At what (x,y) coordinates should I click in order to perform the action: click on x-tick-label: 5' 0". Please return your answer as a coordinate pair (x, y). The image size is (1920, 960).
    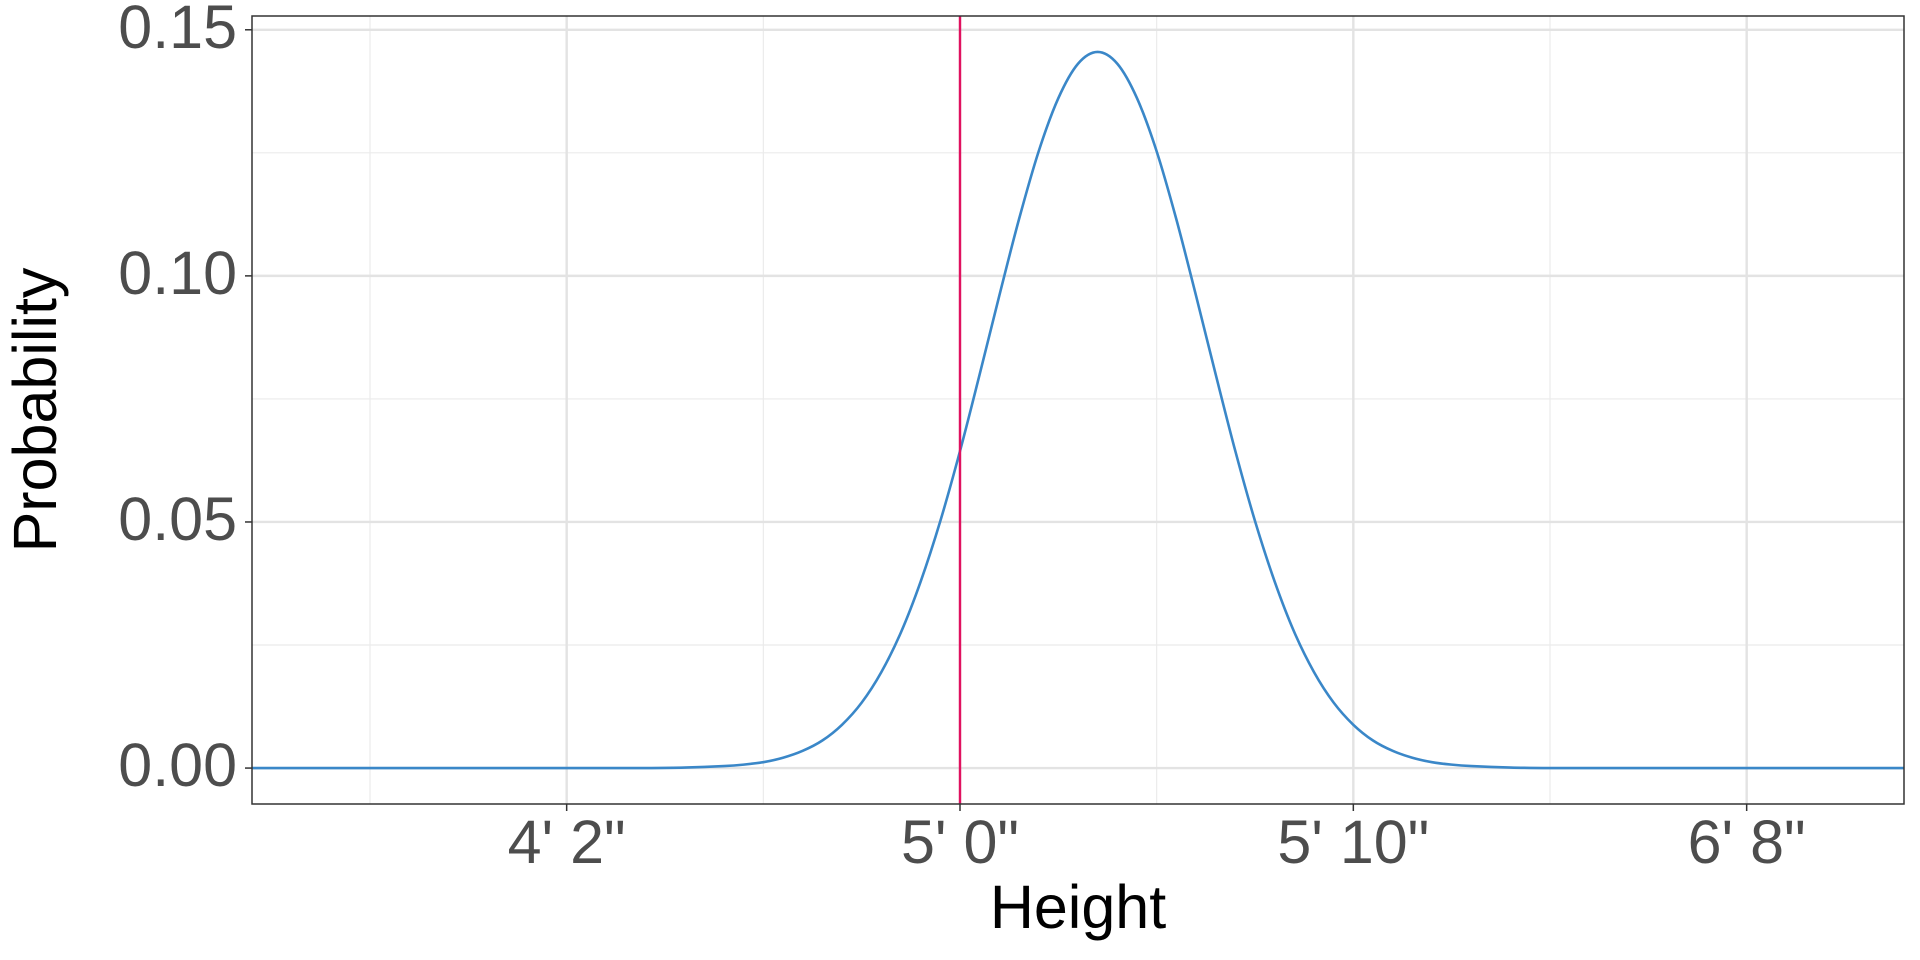
    Looking at the image, I should click on (960, 842).